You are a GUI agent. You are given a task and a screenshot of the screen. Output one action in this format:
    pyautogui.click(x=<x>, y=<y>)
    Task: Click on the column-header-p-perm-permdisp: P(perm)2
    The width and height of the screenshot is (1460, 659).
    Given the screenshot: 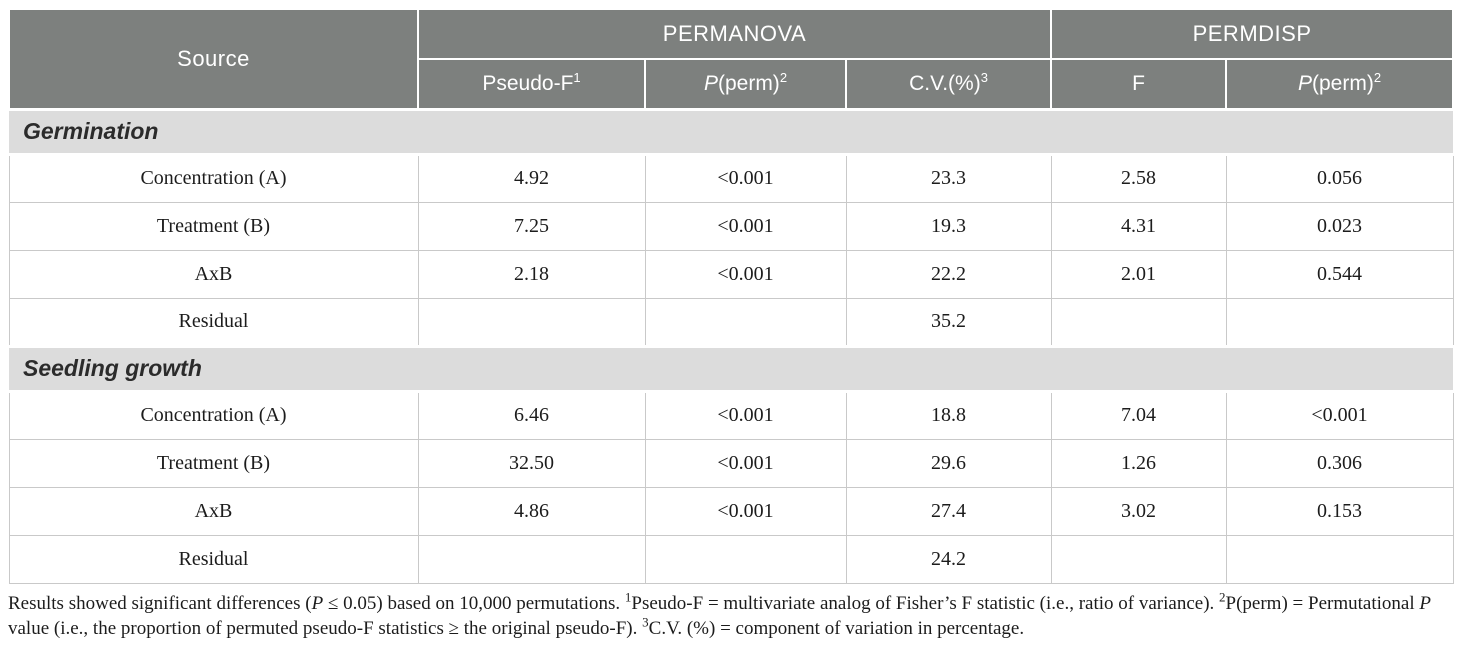 What is the action you would take?
    pyautogui.click(x=1340, y=84)
    